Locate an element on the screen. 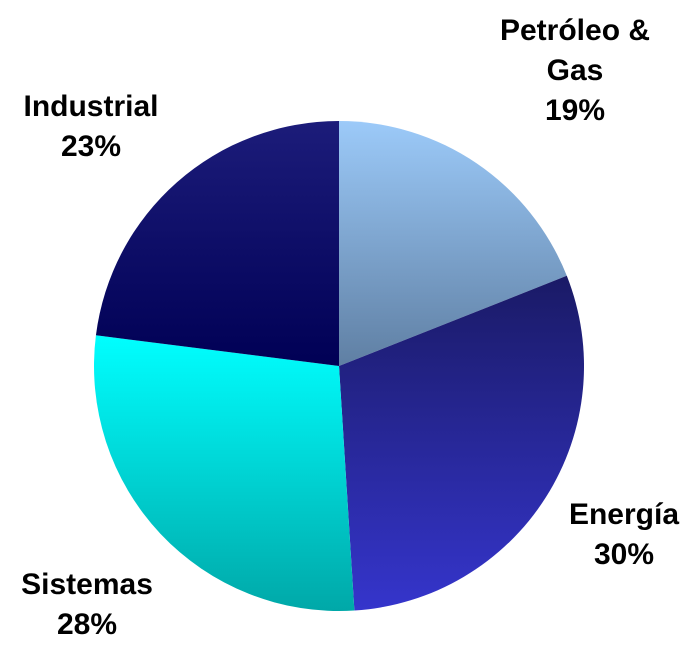  pie-label-value: 19% is located at coordinates (575, 110).